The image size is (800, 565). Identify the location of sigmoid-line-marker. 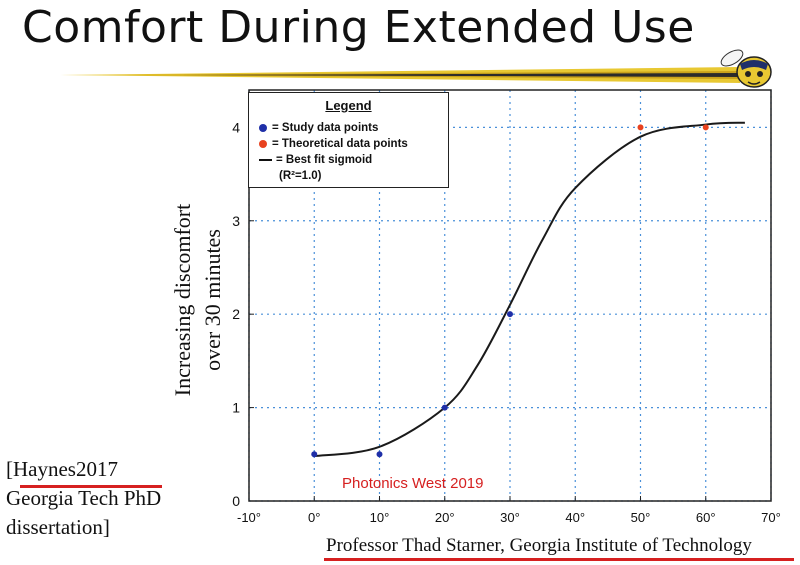
(265, 160).